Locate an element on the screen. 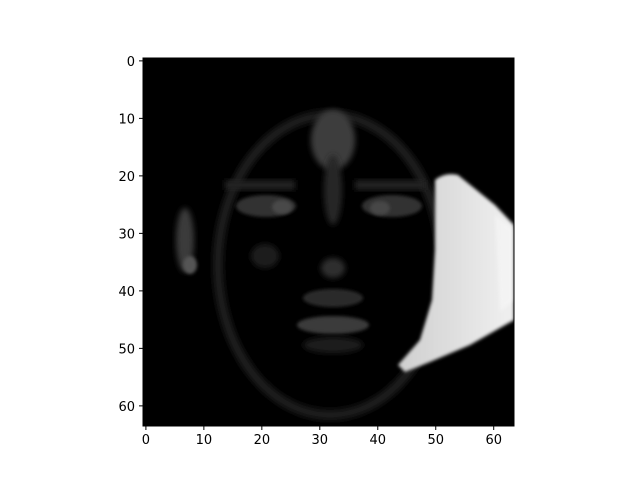 The image size is (640, 480). x-tick-label: 50 is located at coordinates (435, 440).